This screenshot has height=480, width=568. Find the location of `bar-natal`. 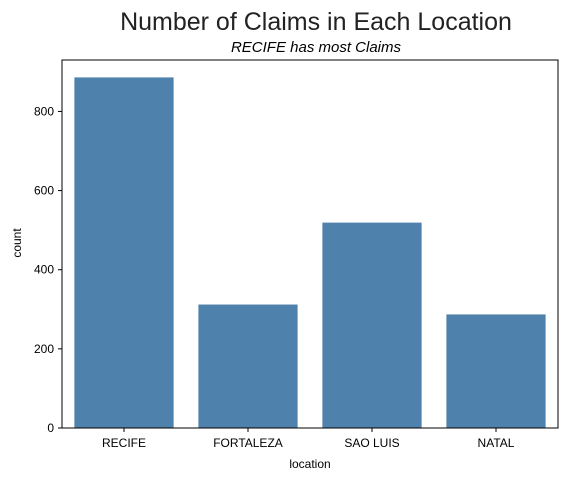

bar-natal is located at coordinates (496, 371).